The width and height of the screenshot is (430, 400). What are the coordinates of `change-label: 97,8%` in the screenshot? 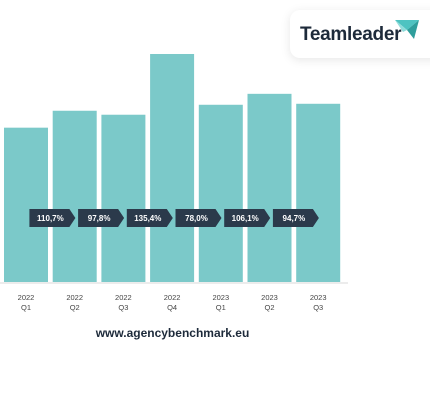 It's located at (101, 218).